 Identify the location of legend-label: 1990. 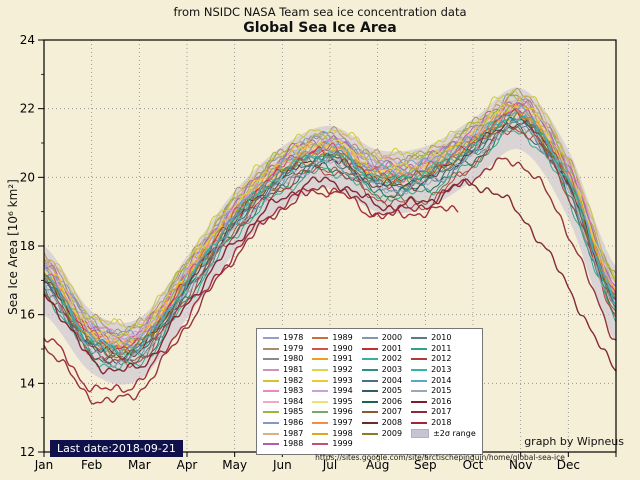
(342, 348).